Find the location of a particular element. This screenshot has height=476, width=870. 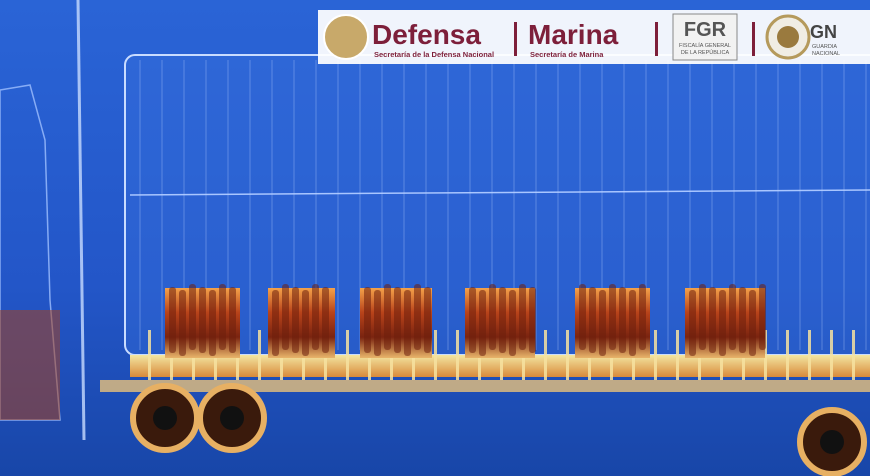

logo-subtitle: Secretaría de Marina is located at coordinates (567, 54).